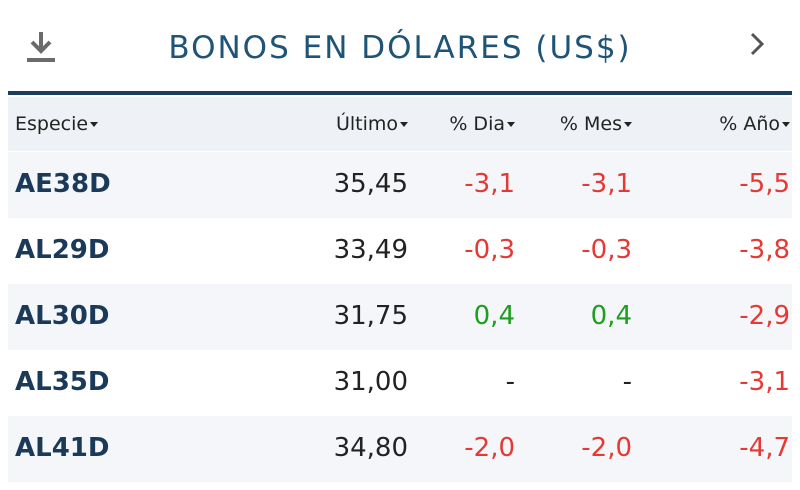 This screenshot has width=800, height=490. I want to click on download-icon, so click(44, 48).